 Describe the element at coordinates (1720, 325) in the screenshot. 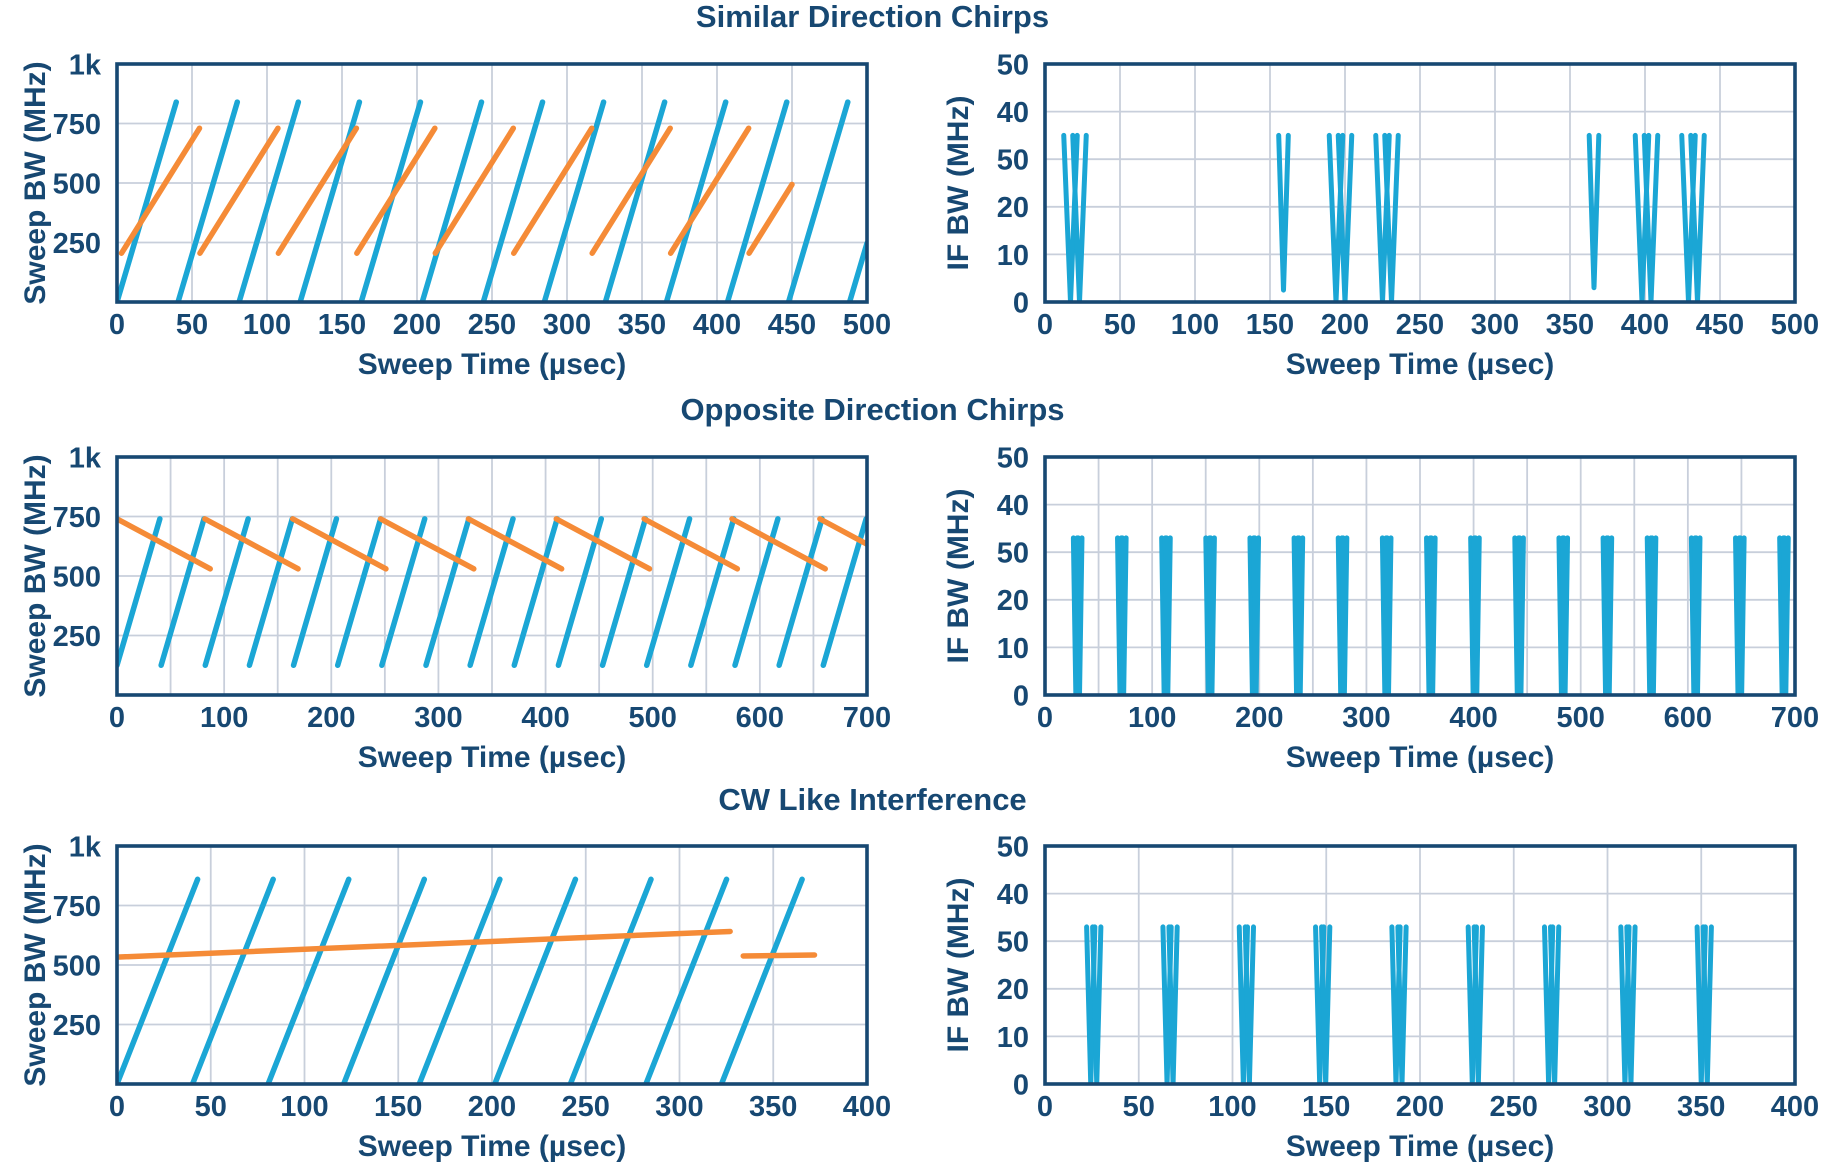

I see `x-tick-label: 450` at that location.